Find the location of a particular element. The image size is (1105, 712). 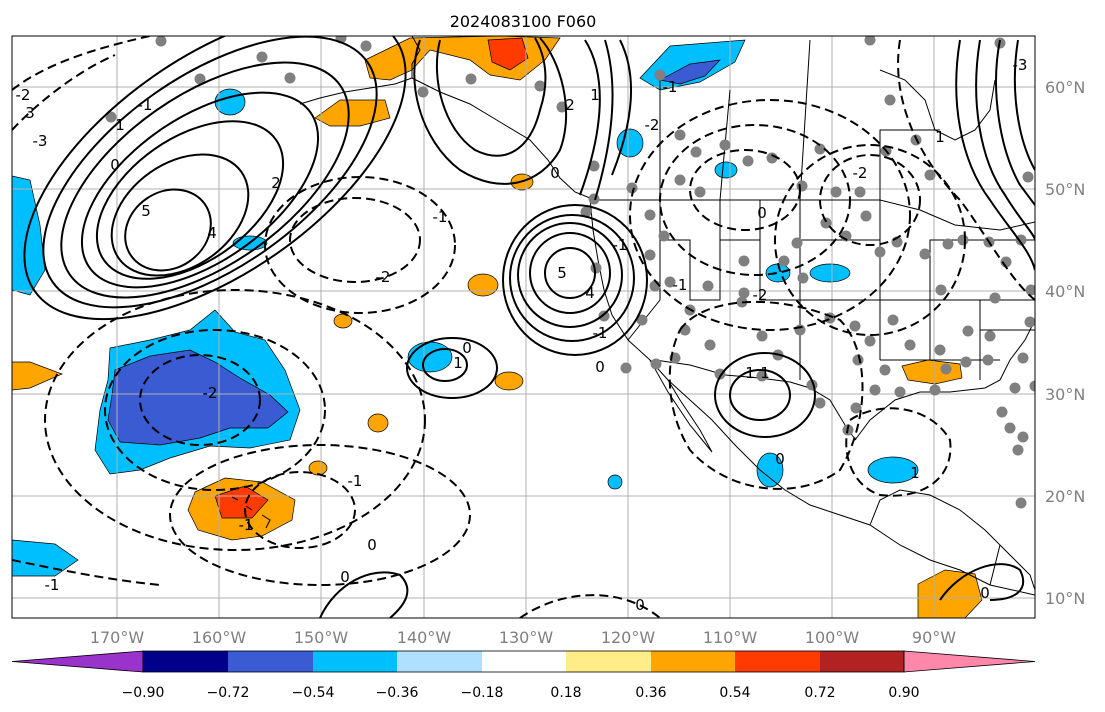

negative-anomaly-canada-core is located at coordinates (689, 72).